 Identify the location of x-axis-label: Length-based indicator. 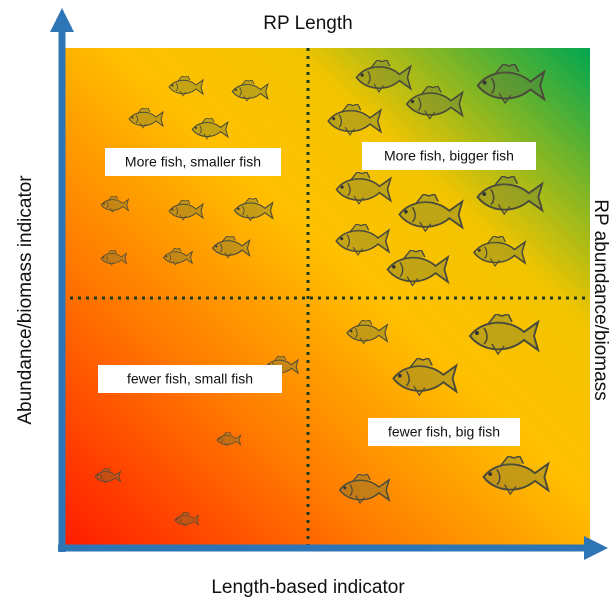
(308, 587).